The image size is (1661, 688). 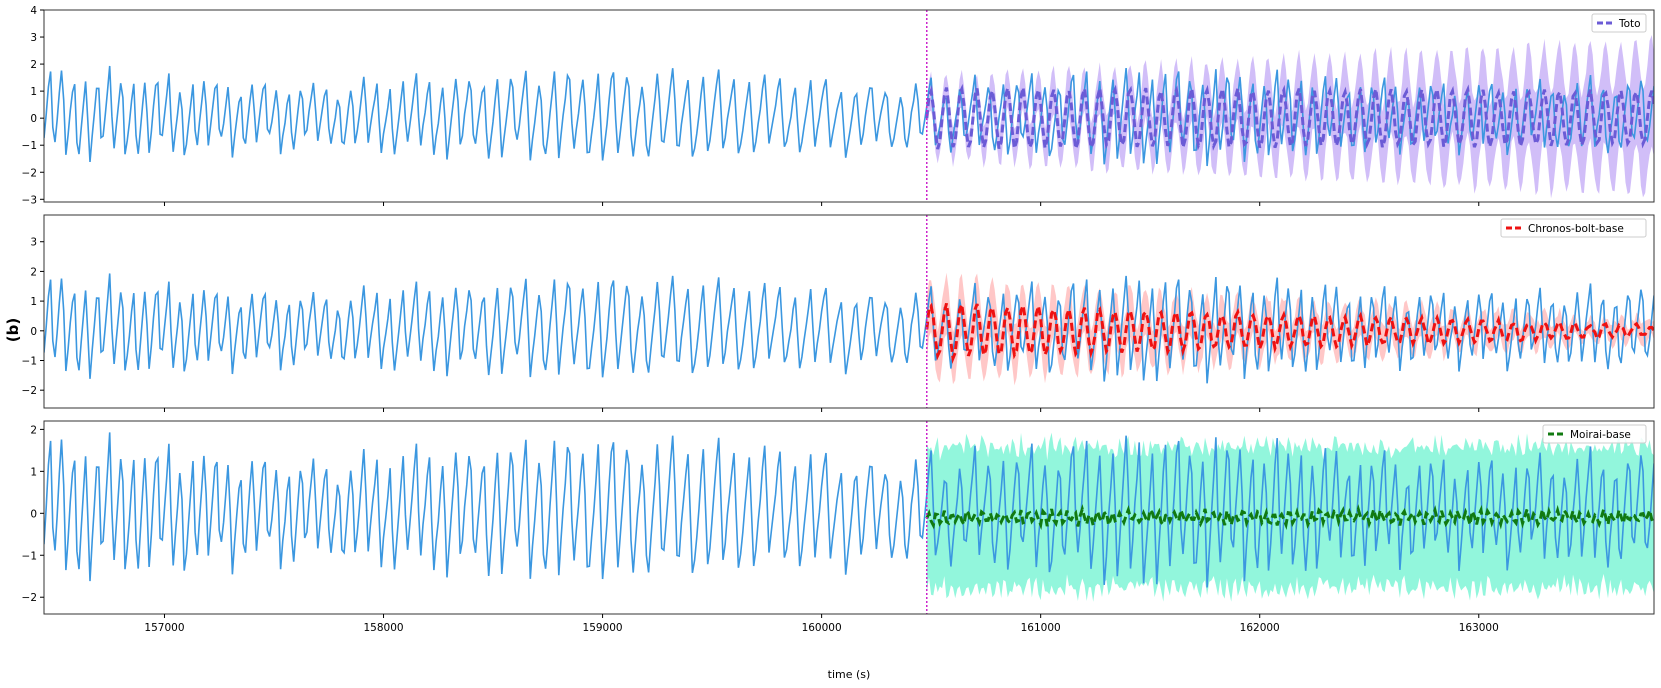 I want to click on legend-label: Moirai-base, so click(x=1600, y=435).